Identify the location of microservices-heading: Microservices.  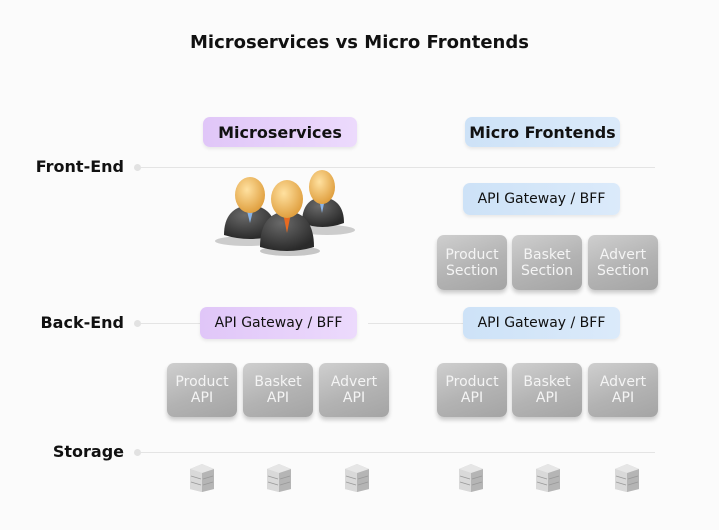
(280, 132).